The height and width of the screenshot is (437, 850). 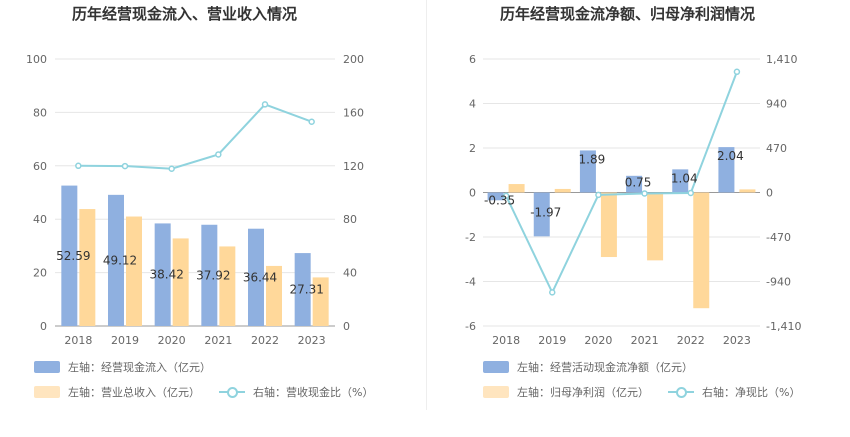 I want to click on right-tick-label: -470, so click(x=778, y=237).